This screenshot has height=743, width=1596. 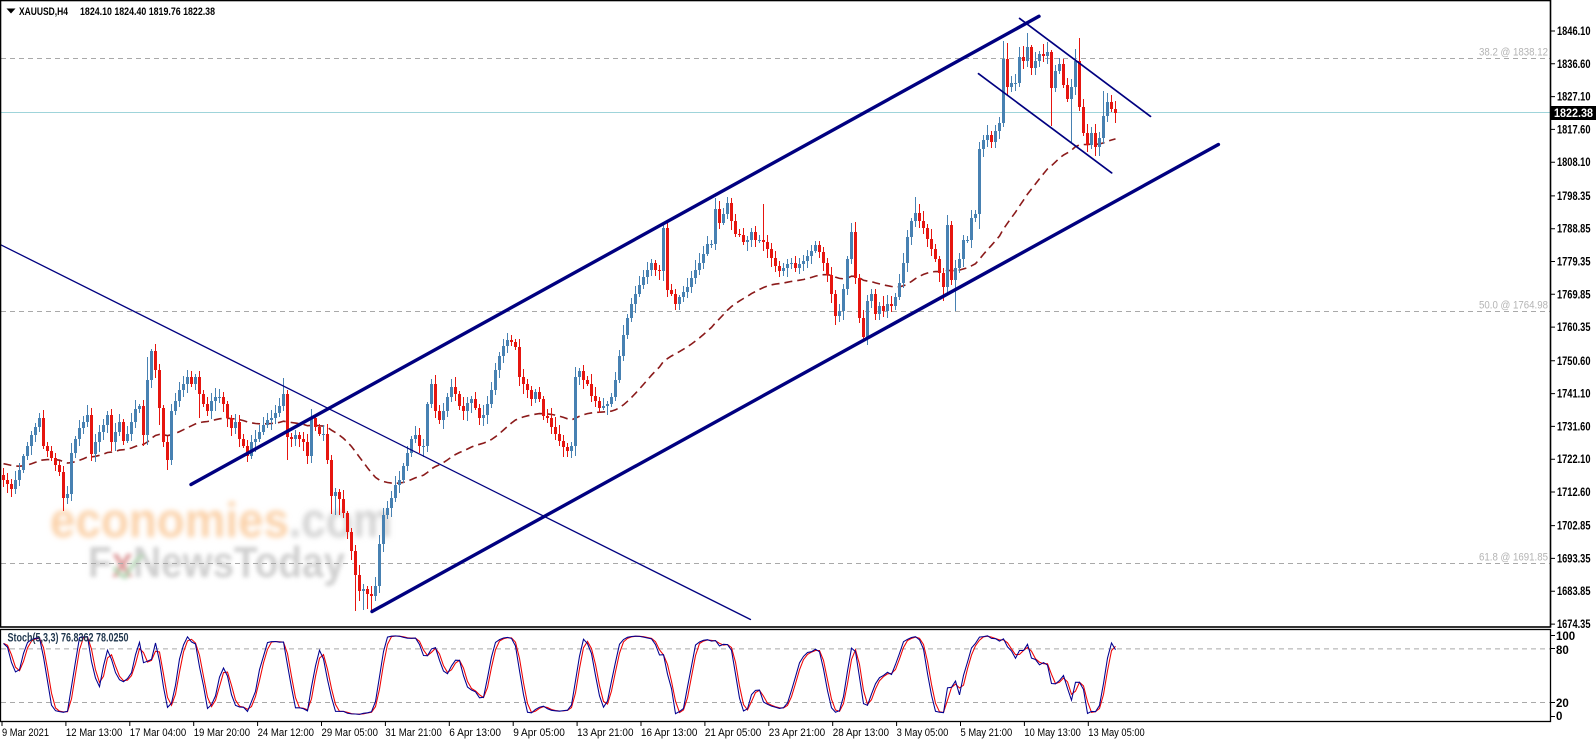 What do you see at coordinates (1574, 114) in the screenshot?
I see `svg-text: 1822.38` at bounding box center [1574, 114].